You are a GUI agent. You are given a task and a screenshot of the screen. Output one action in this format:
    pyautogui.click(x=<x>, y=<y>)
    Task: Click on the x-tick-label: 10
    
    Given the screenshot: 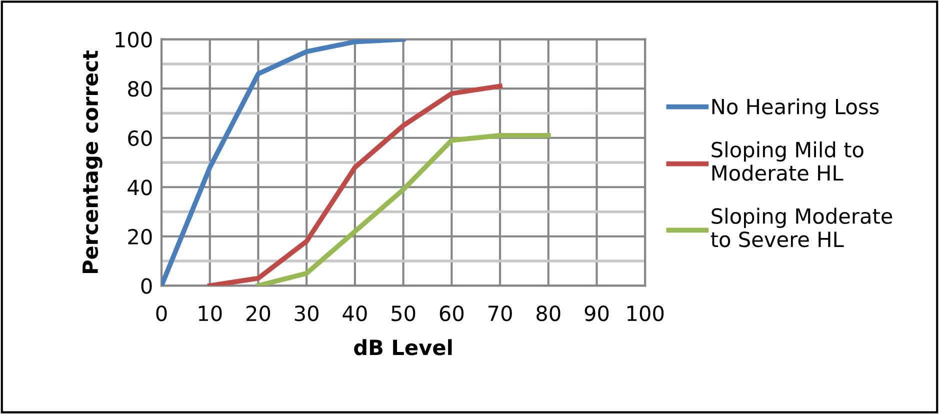 What is the action you would take?
    pyautogui.click(x=210, y=313)
    